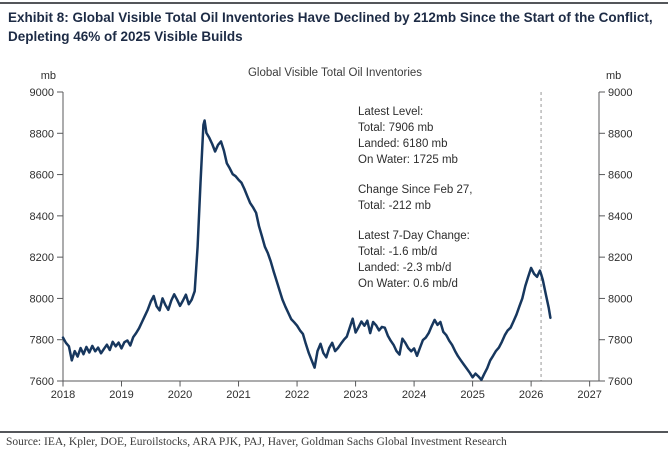  I want to click on y-tick-label-right: 8200, so click(620, 258).